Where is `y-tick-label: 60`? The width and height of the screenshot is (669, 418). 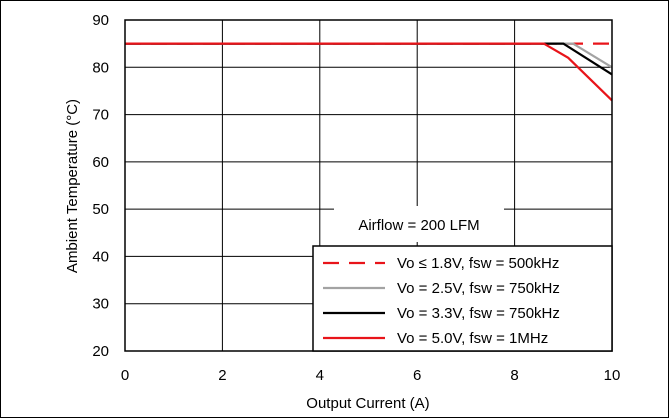
y-tick-label: 60 is located at coordinates (100, 162).